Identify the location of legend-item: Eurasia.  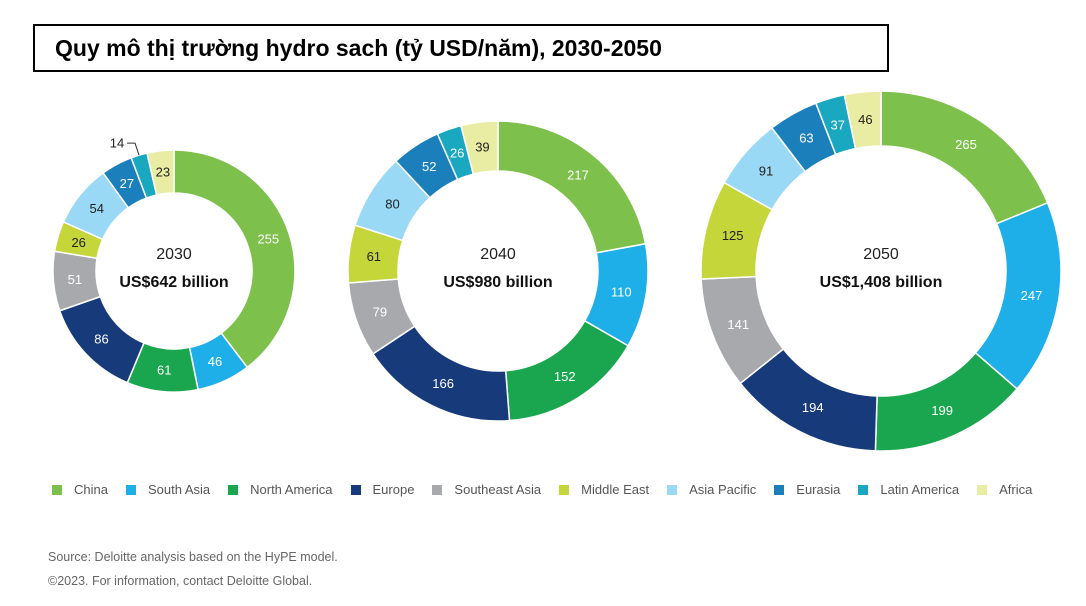
(807, 489).